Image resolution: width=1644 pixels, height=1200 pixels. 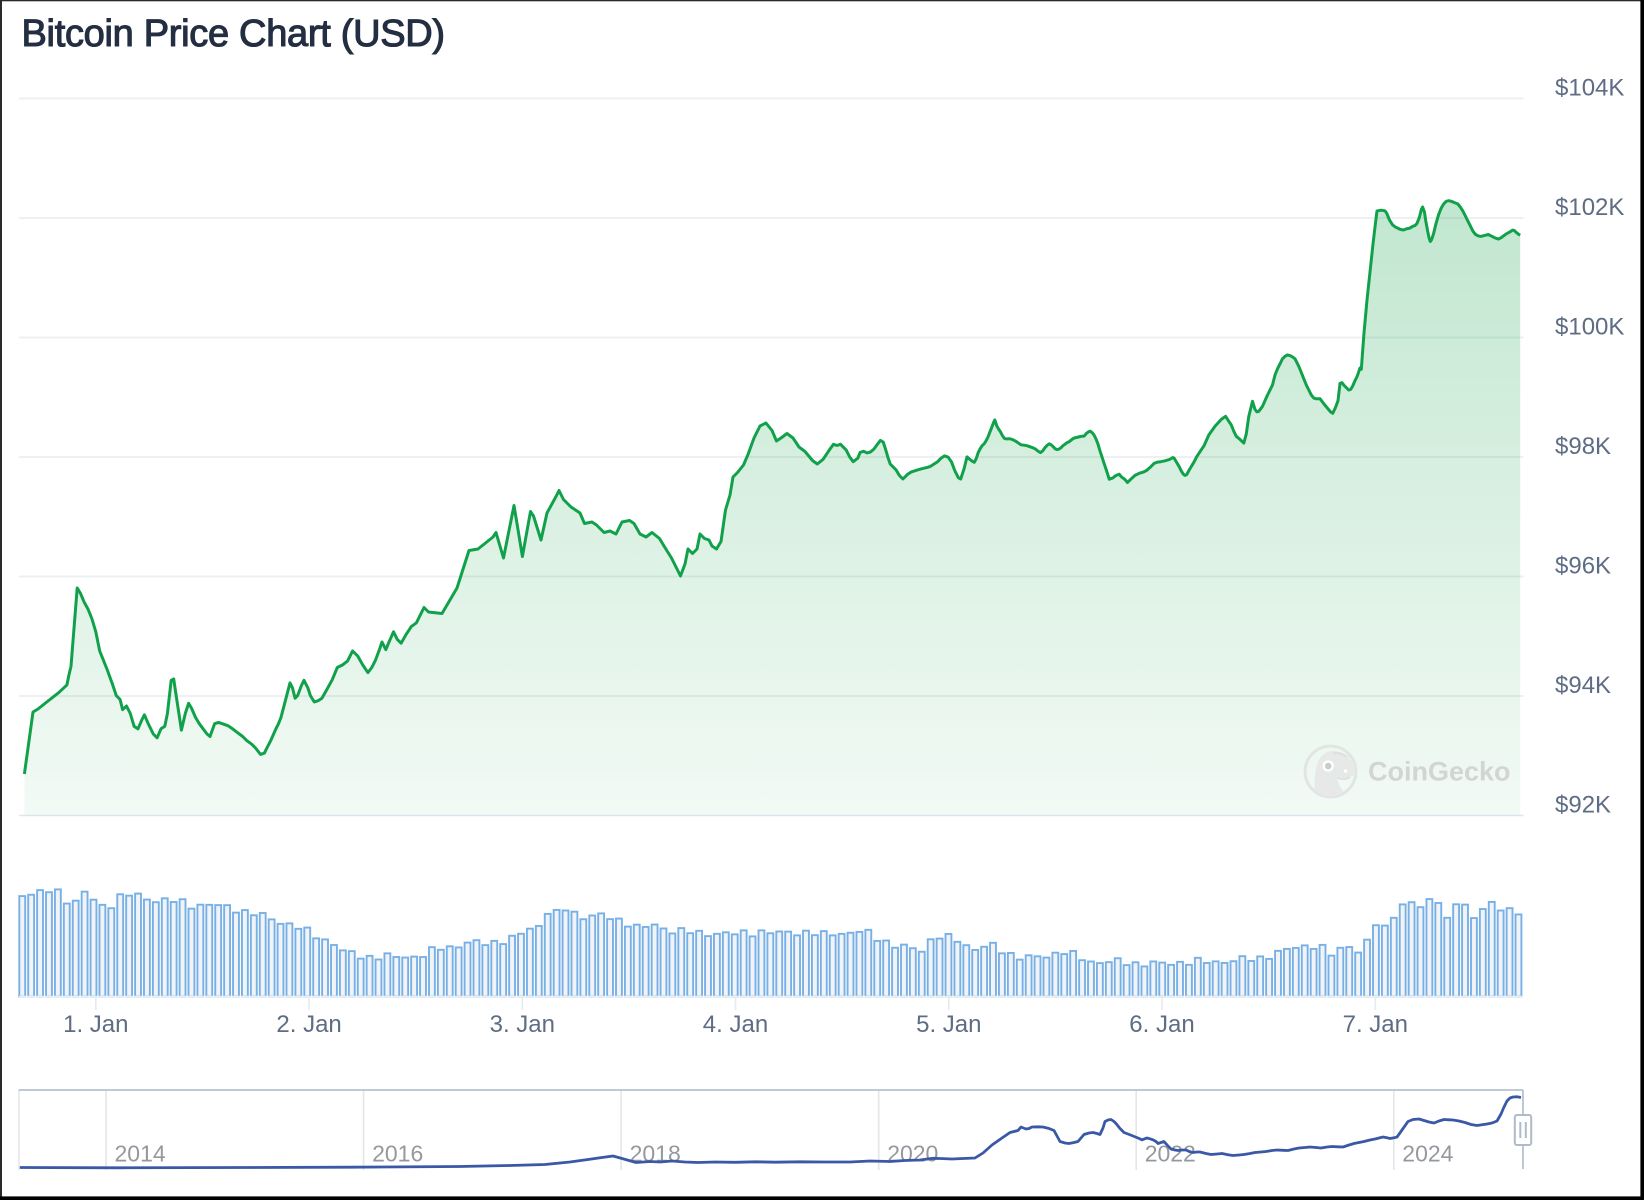 I want to click on svg-text: $100K, so click(x=1589, y=327).